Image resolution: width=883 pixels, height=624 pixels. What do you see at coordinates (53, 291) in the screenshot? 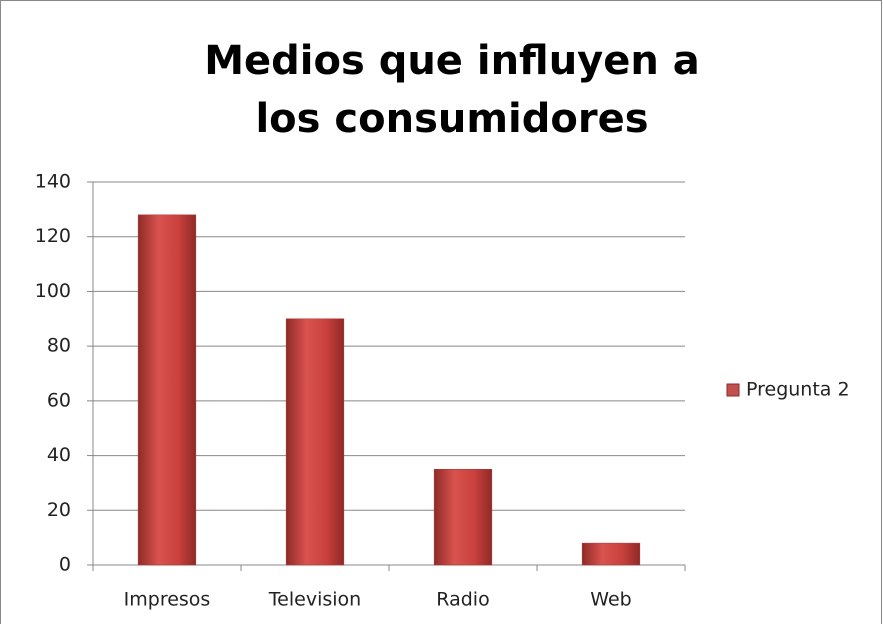
I see `y-tick-label: 100` at bounding box center [53, 291].